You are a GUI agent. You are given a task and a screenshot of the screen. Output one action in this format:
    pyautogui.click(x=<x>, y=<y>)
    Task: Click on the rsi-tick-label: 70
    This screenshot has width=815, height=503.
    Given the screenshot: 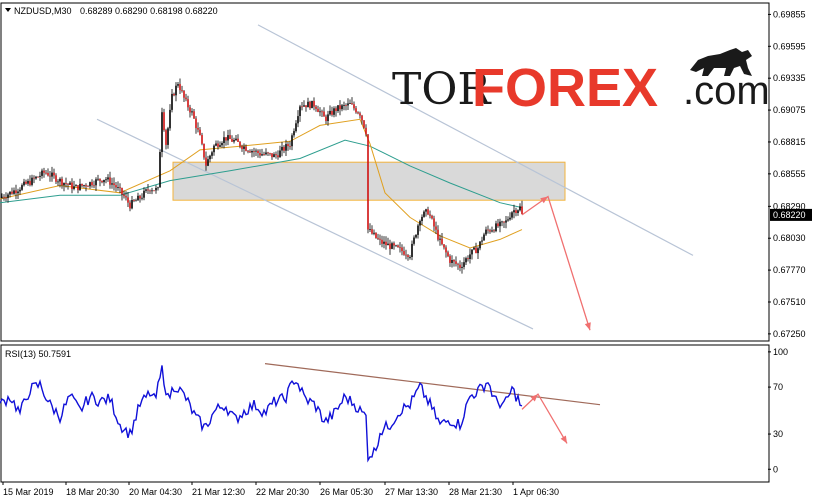 What is the action you would take?
    pyautogui.click(x=778, y=387)
    